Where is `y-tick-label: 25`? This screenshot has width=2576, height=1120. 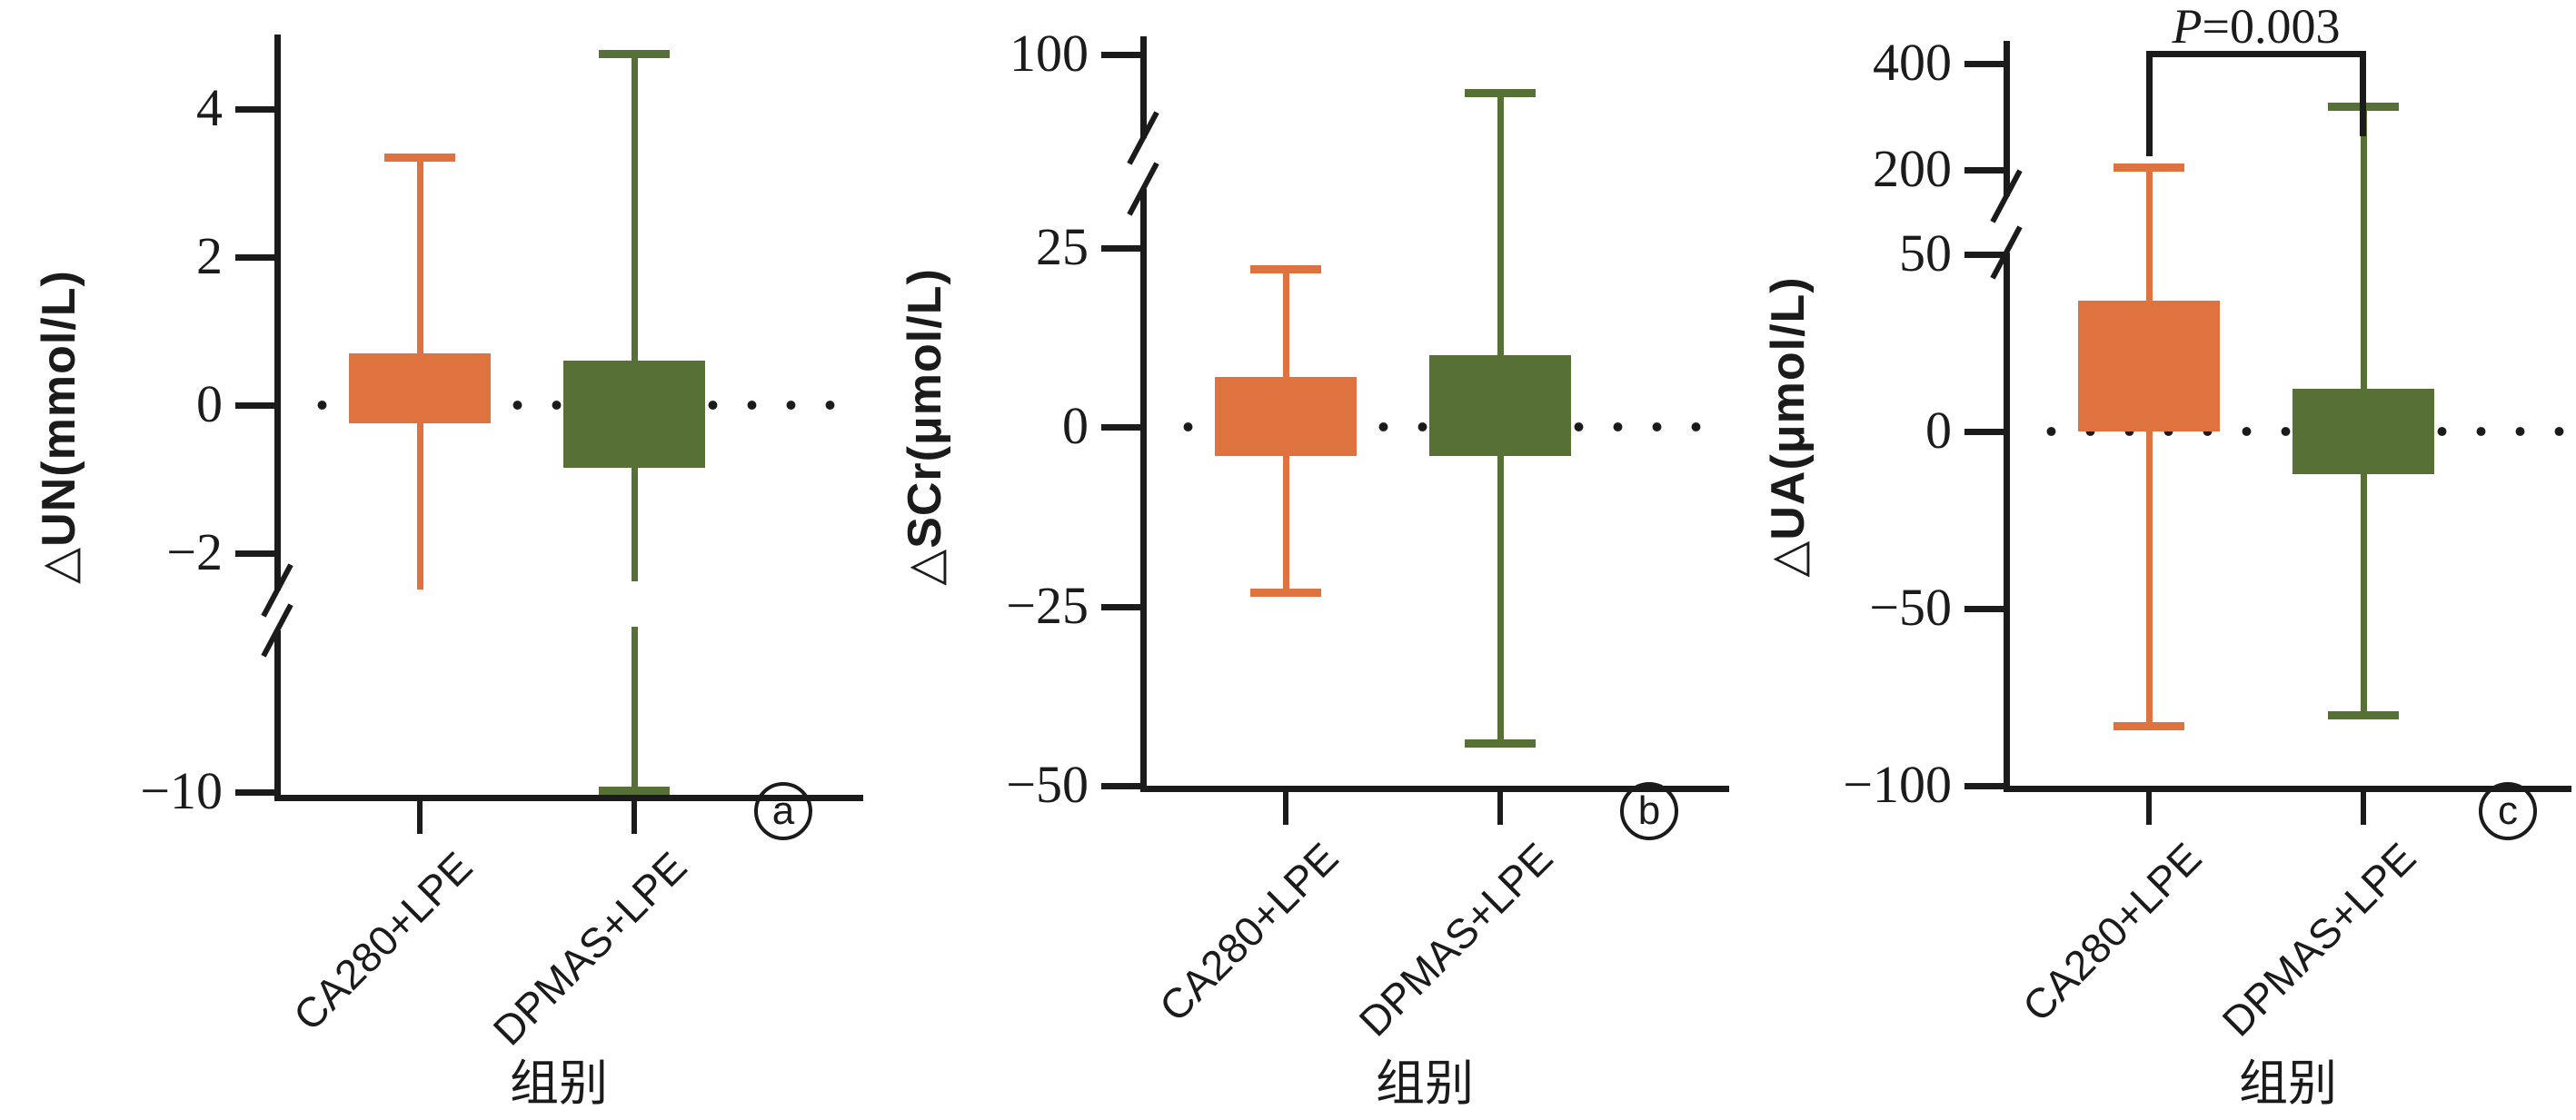 y-tick-label: 25 is located at coordinates (1062, 246).